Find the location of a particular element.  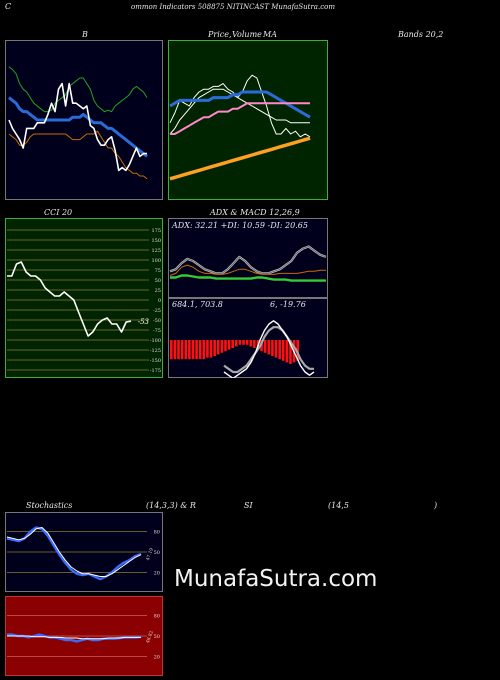

bollinger-middle-line is located at coordinates (78, 127).